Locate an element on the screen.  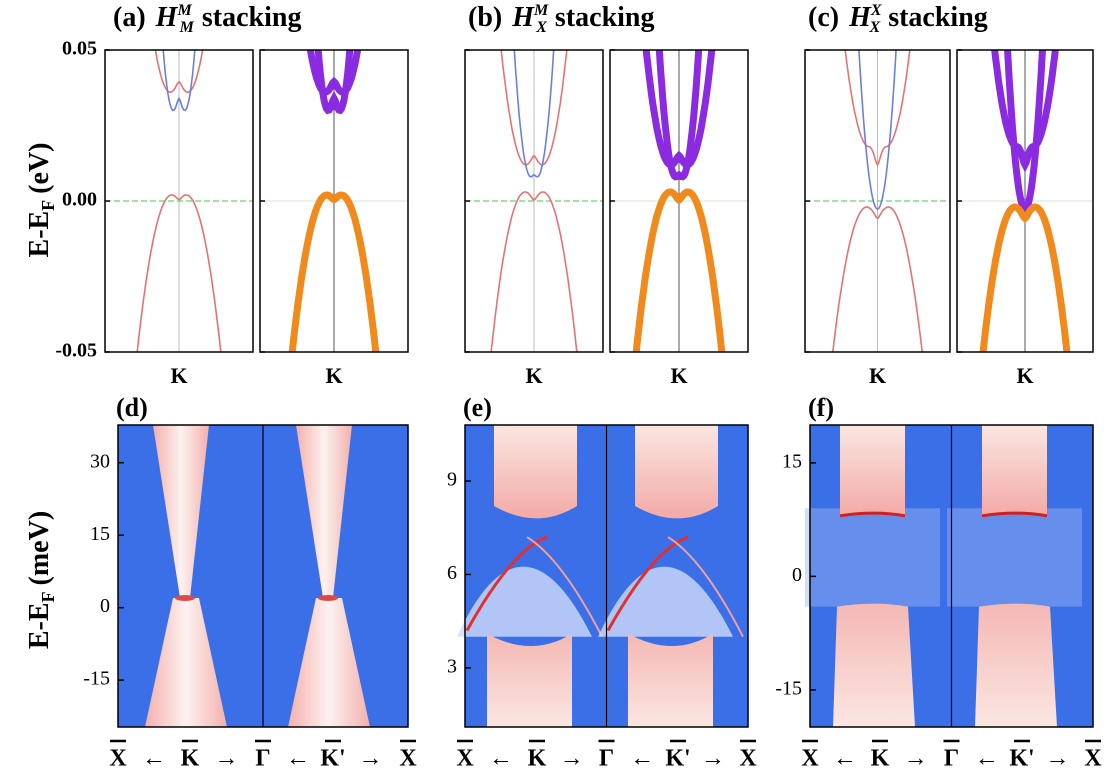
y-tick-label: -0.05 is located at coordinates (76, 351).